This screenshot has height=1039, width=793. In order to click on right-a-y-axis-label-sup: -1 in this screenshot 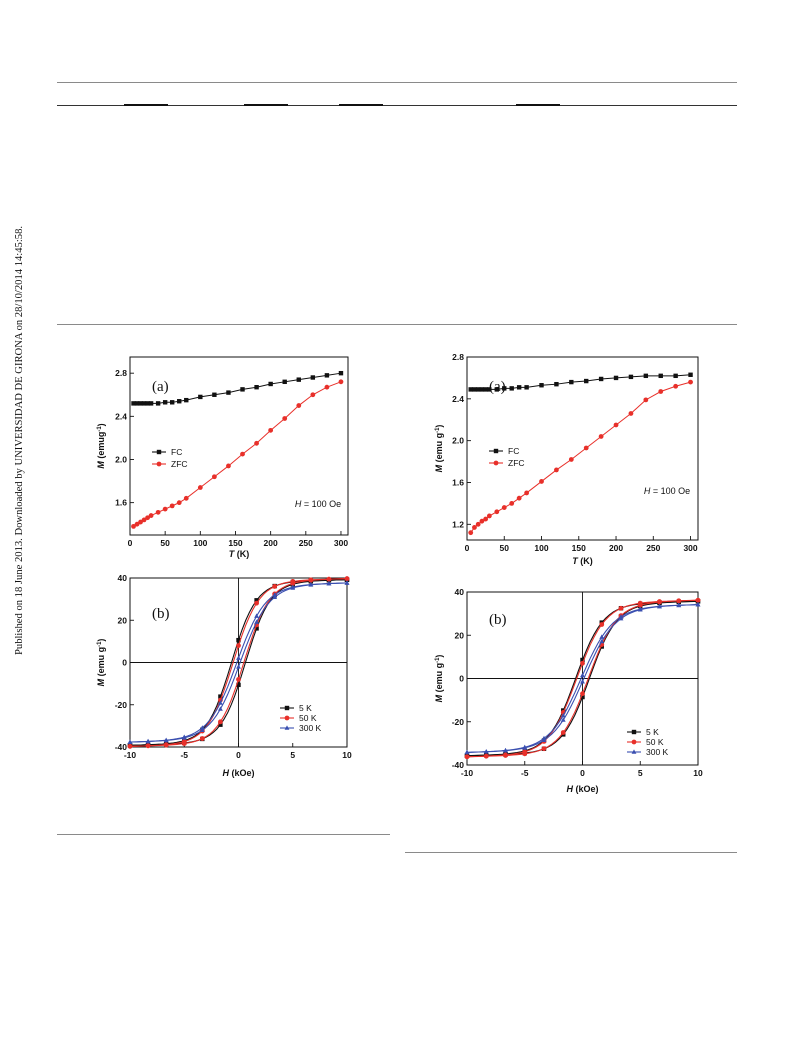, I will do `click(438, 430)`.